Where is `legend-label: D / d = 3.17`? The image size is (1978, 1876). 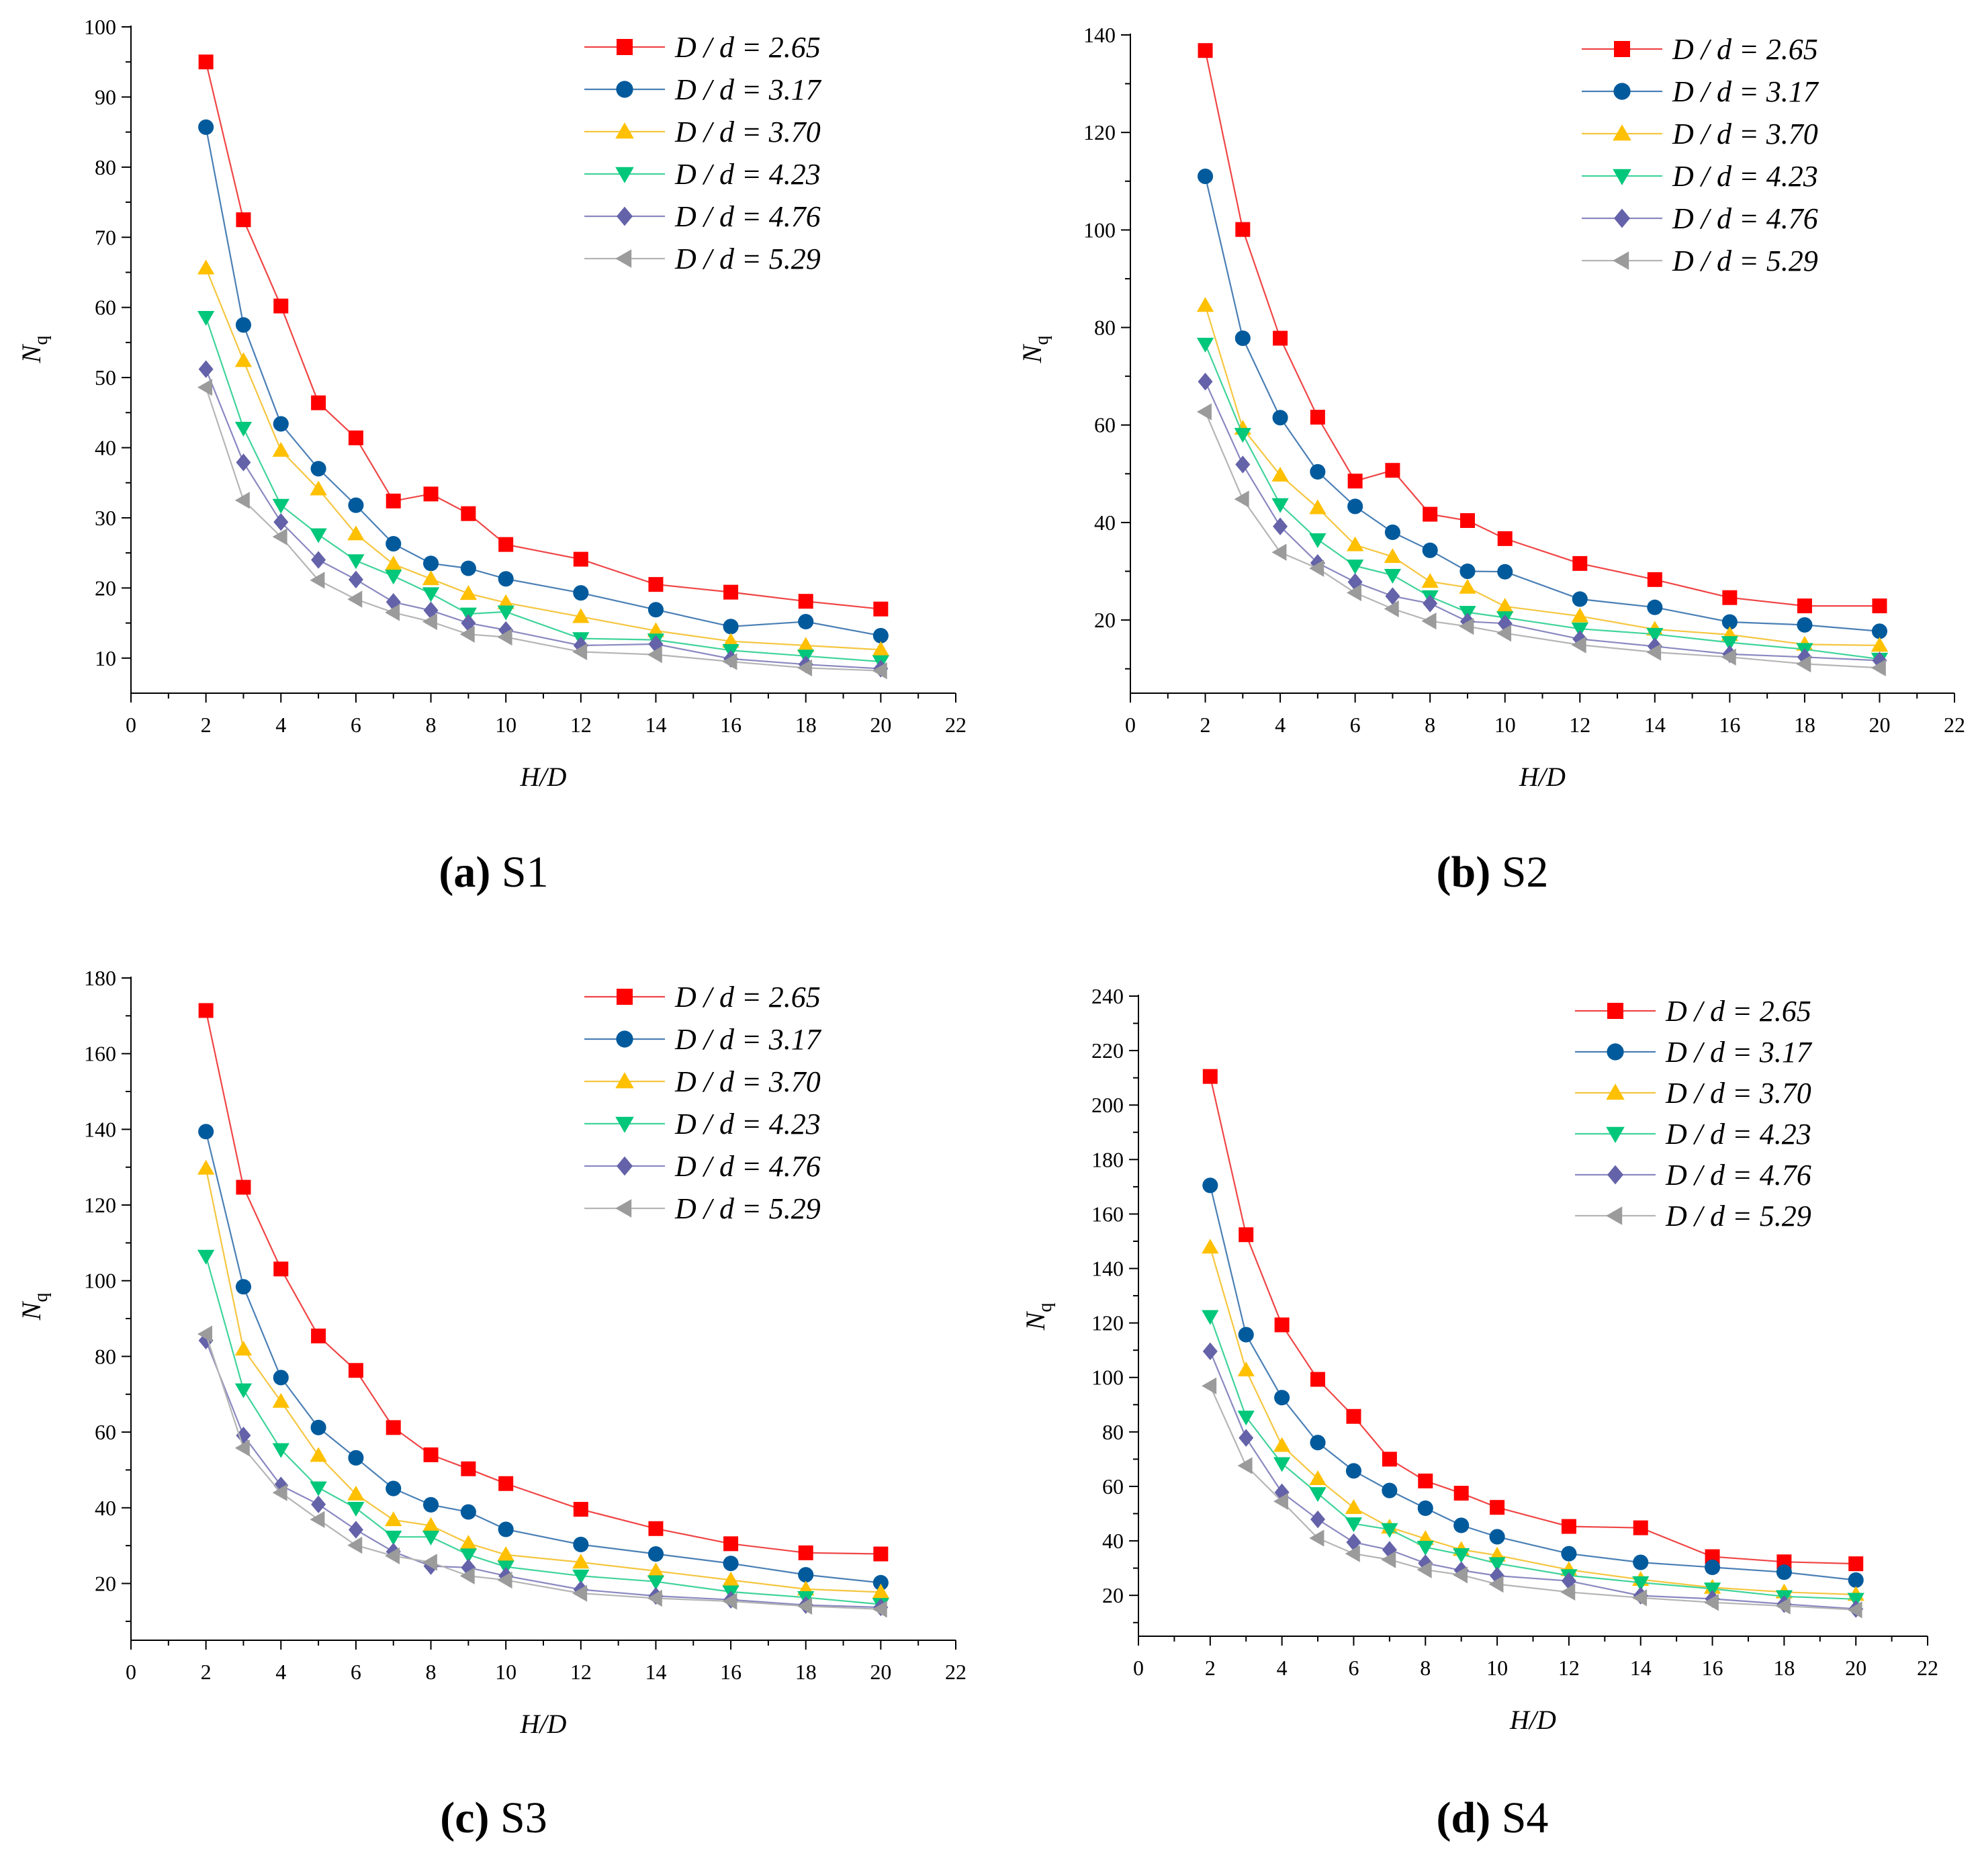 legend-label: D / d = 3.17 is located at coordinates (1739, 1052).